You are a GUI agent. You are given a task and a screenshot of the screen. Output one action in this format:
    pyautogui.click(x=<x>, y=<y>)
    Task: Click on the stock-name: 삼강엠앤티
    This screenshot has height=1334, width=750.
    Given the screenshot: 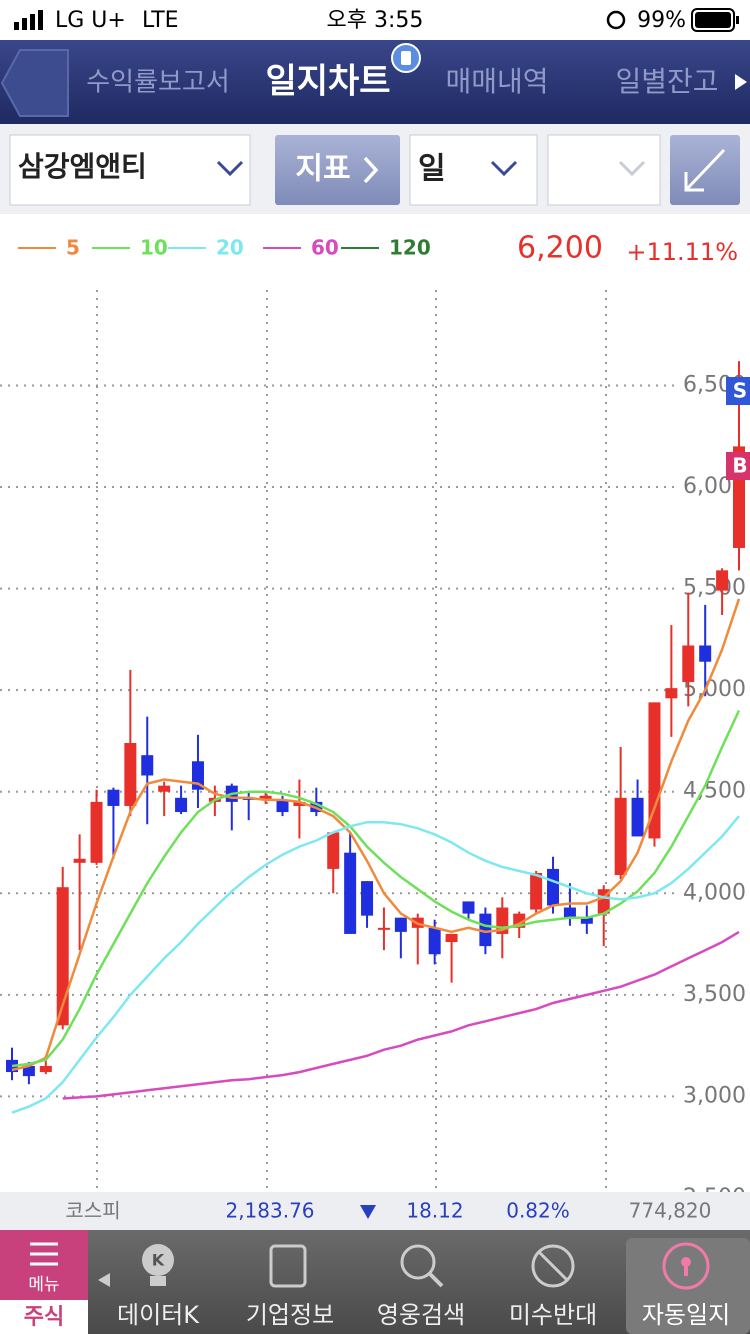 What is the action you would take?
    pyautogui.click(x=82, y=166)
    